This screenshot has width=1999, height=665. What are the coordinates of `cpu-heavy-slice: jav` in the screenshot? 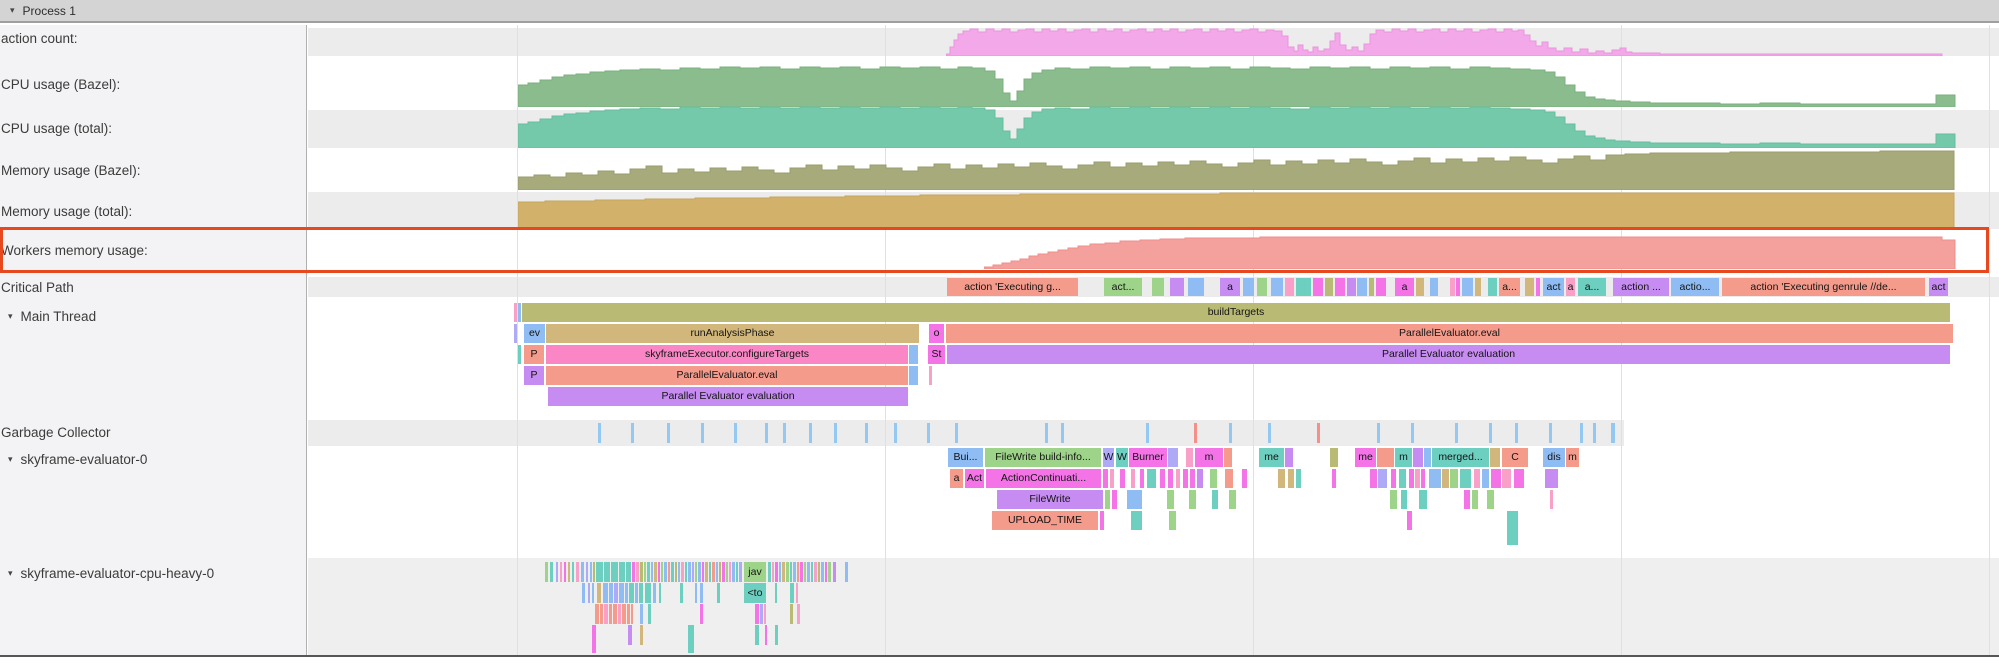 It's located at (755, 572).